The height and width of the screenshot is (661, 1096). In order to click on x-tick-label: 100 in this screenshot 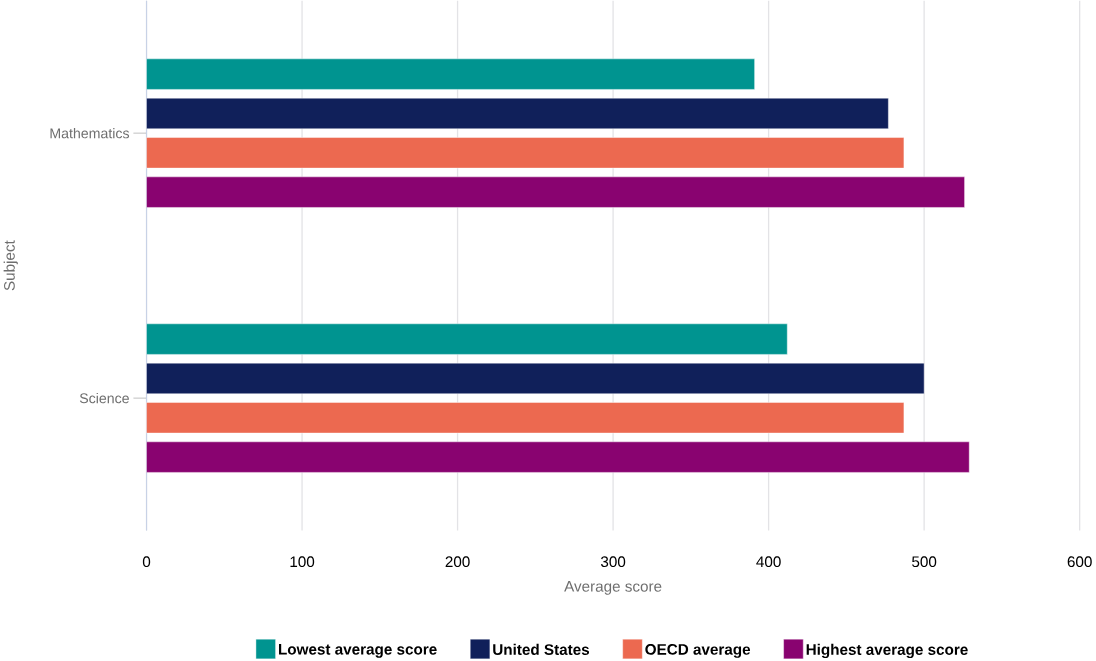, I will do `click(302, 561)`.